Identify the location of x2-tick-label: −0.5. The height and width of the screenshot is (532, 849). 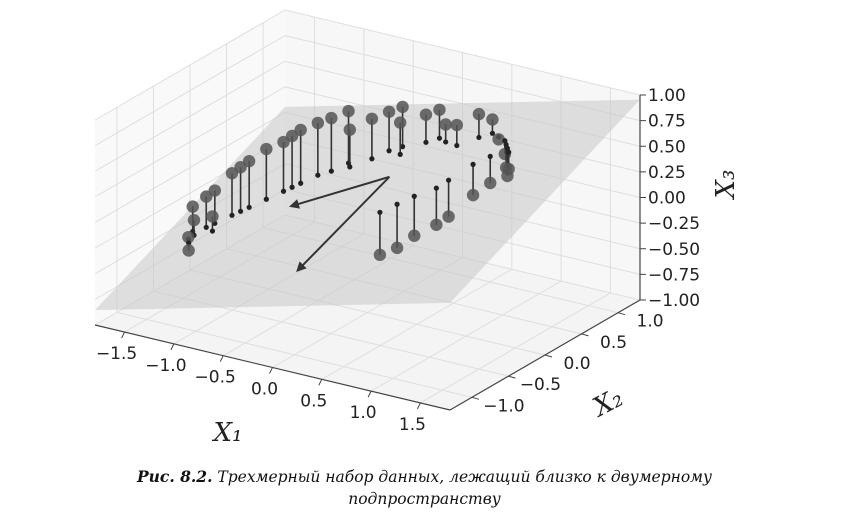
(540, 385).